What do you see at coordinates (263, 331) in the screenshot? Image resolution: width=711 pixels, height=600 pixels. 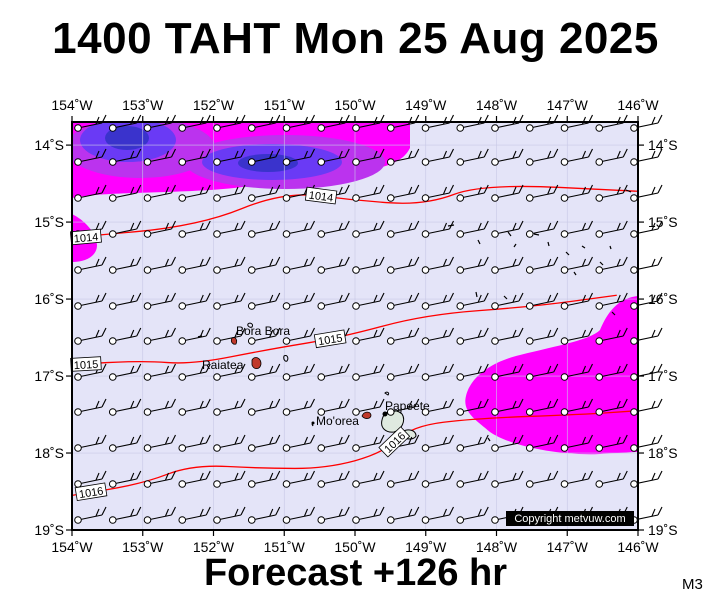 I see `place-label-borabora: Bora Bora` at bounding box center [263, 331].